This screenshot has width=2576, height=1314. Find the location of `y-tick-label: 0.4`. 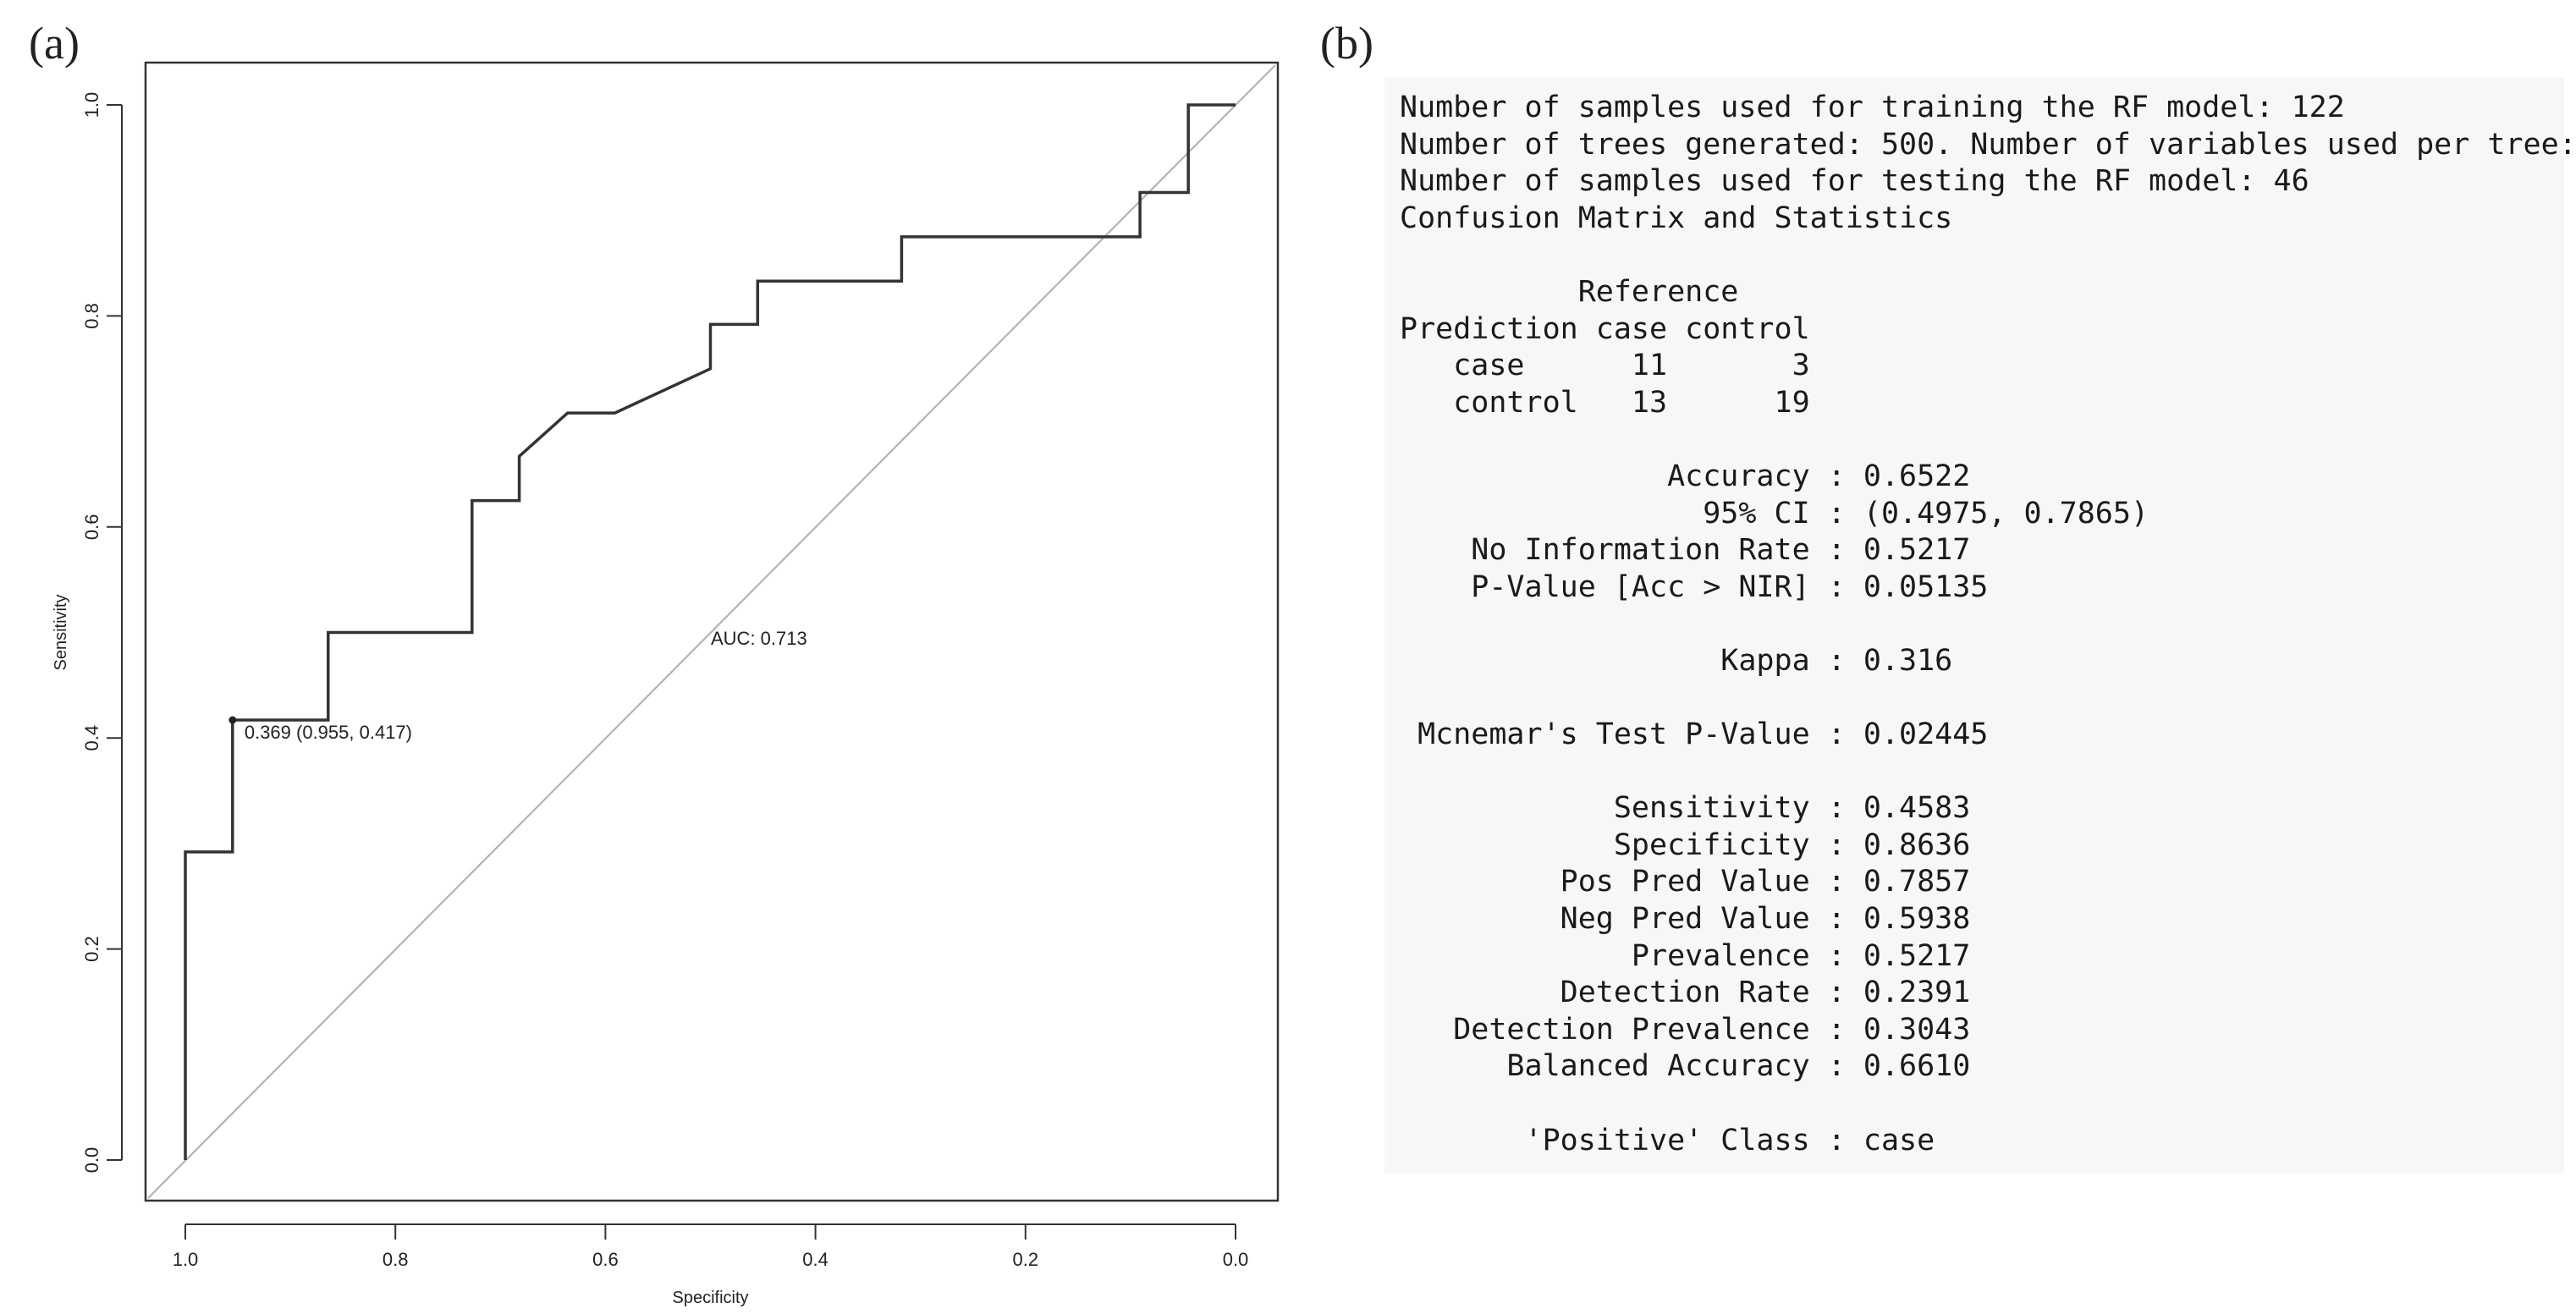

y-tick-label: 0.4 is located at coordinates (91, 738).